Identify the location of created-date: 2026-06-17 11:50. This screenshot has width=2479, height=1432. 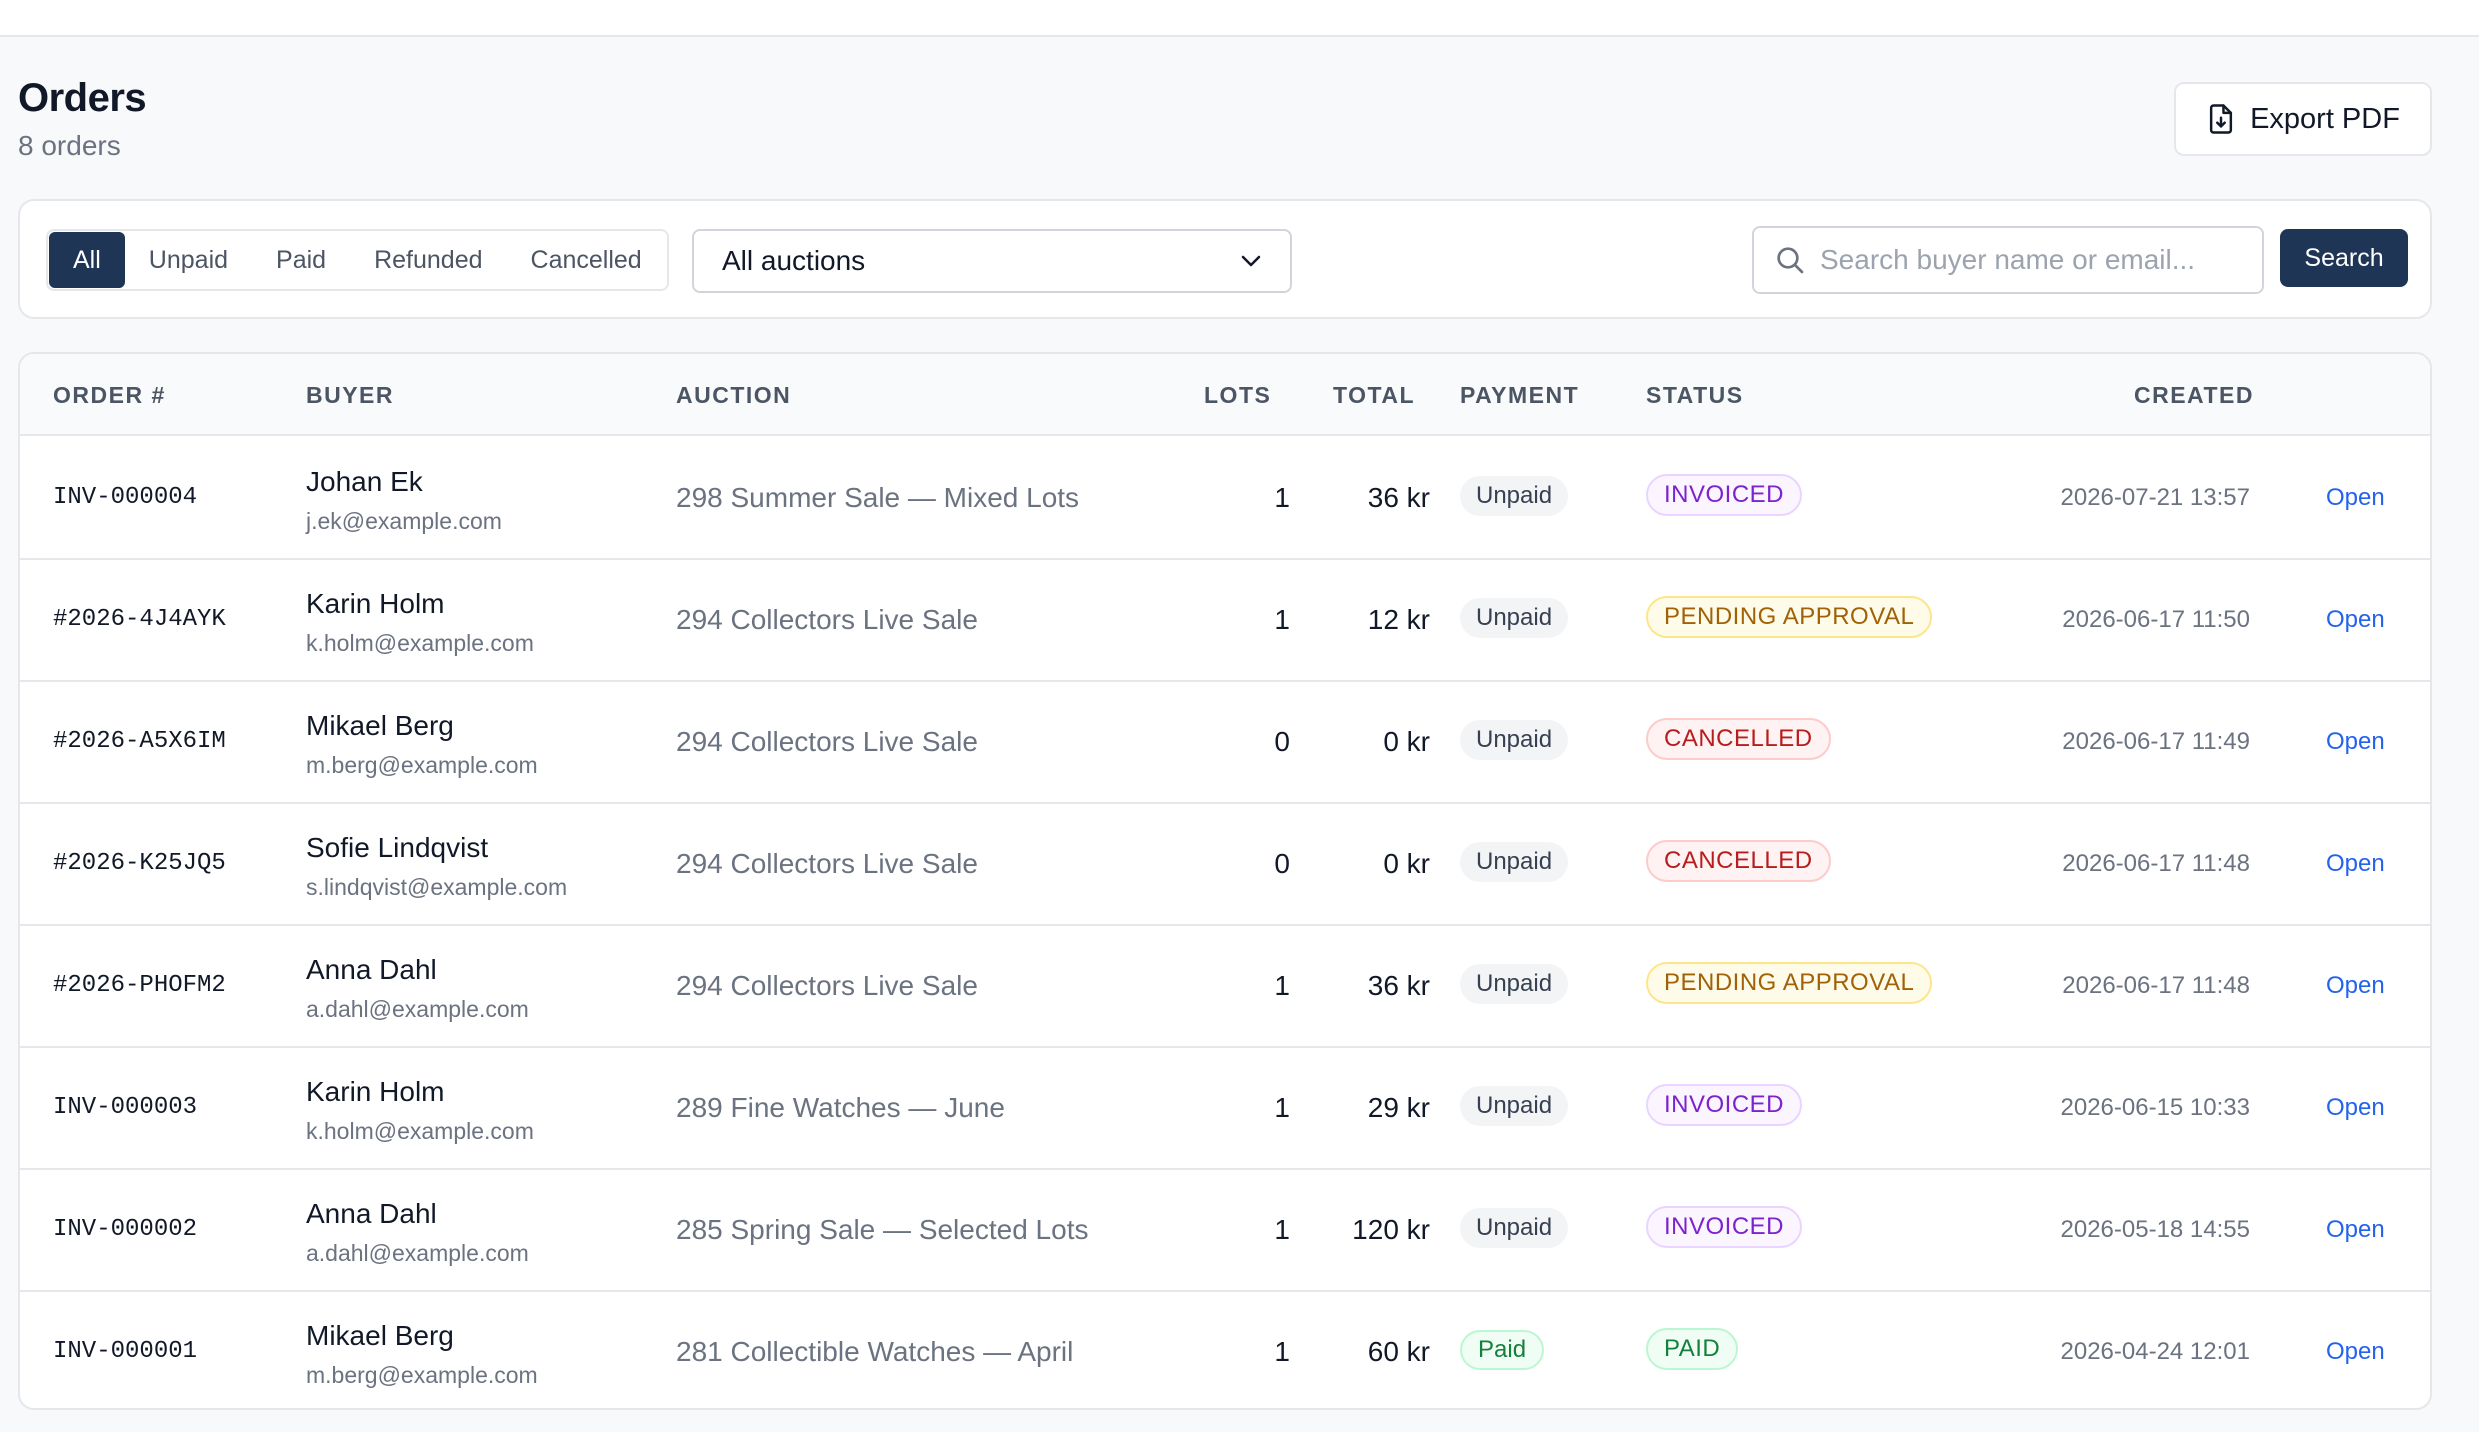
(2156, 619).